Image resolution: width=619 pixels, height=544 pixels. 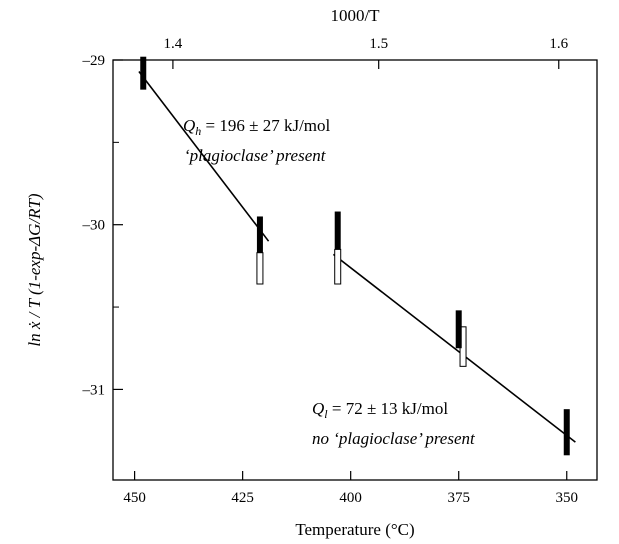 What do you see at coordinates (458, 498) in the screenshot?
I see `x-tick-label-bottom: 375` at bounding box center [458, 498].